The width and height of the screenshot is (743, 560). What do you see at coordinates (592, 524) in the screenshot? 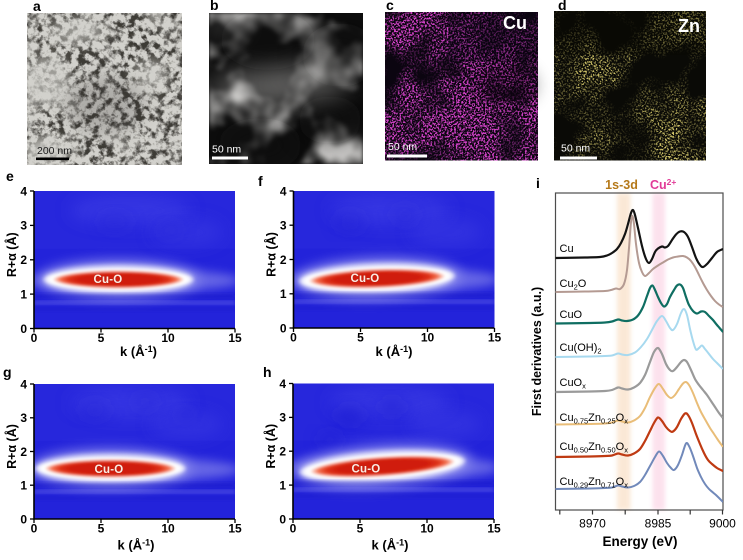
I see `svg-text: 8970` at bounding box center [592, 524].